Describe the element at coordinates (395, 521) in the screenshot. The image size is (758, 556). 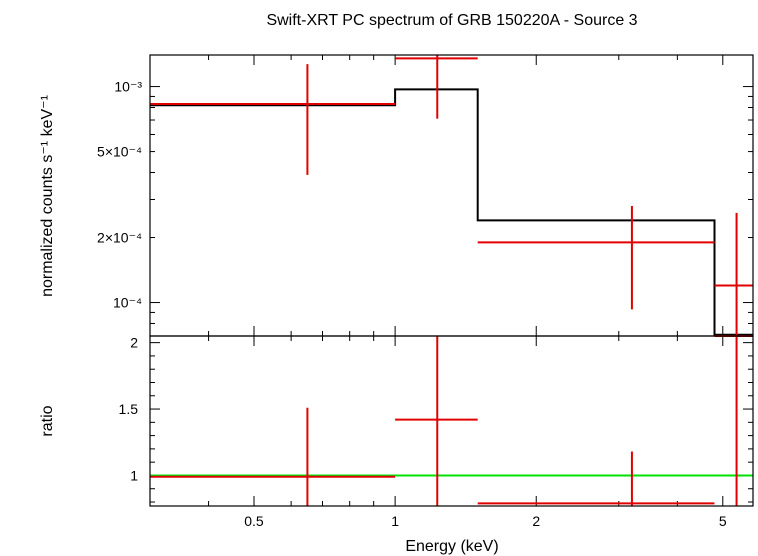
I see `x-tick-label: 1` at that location.